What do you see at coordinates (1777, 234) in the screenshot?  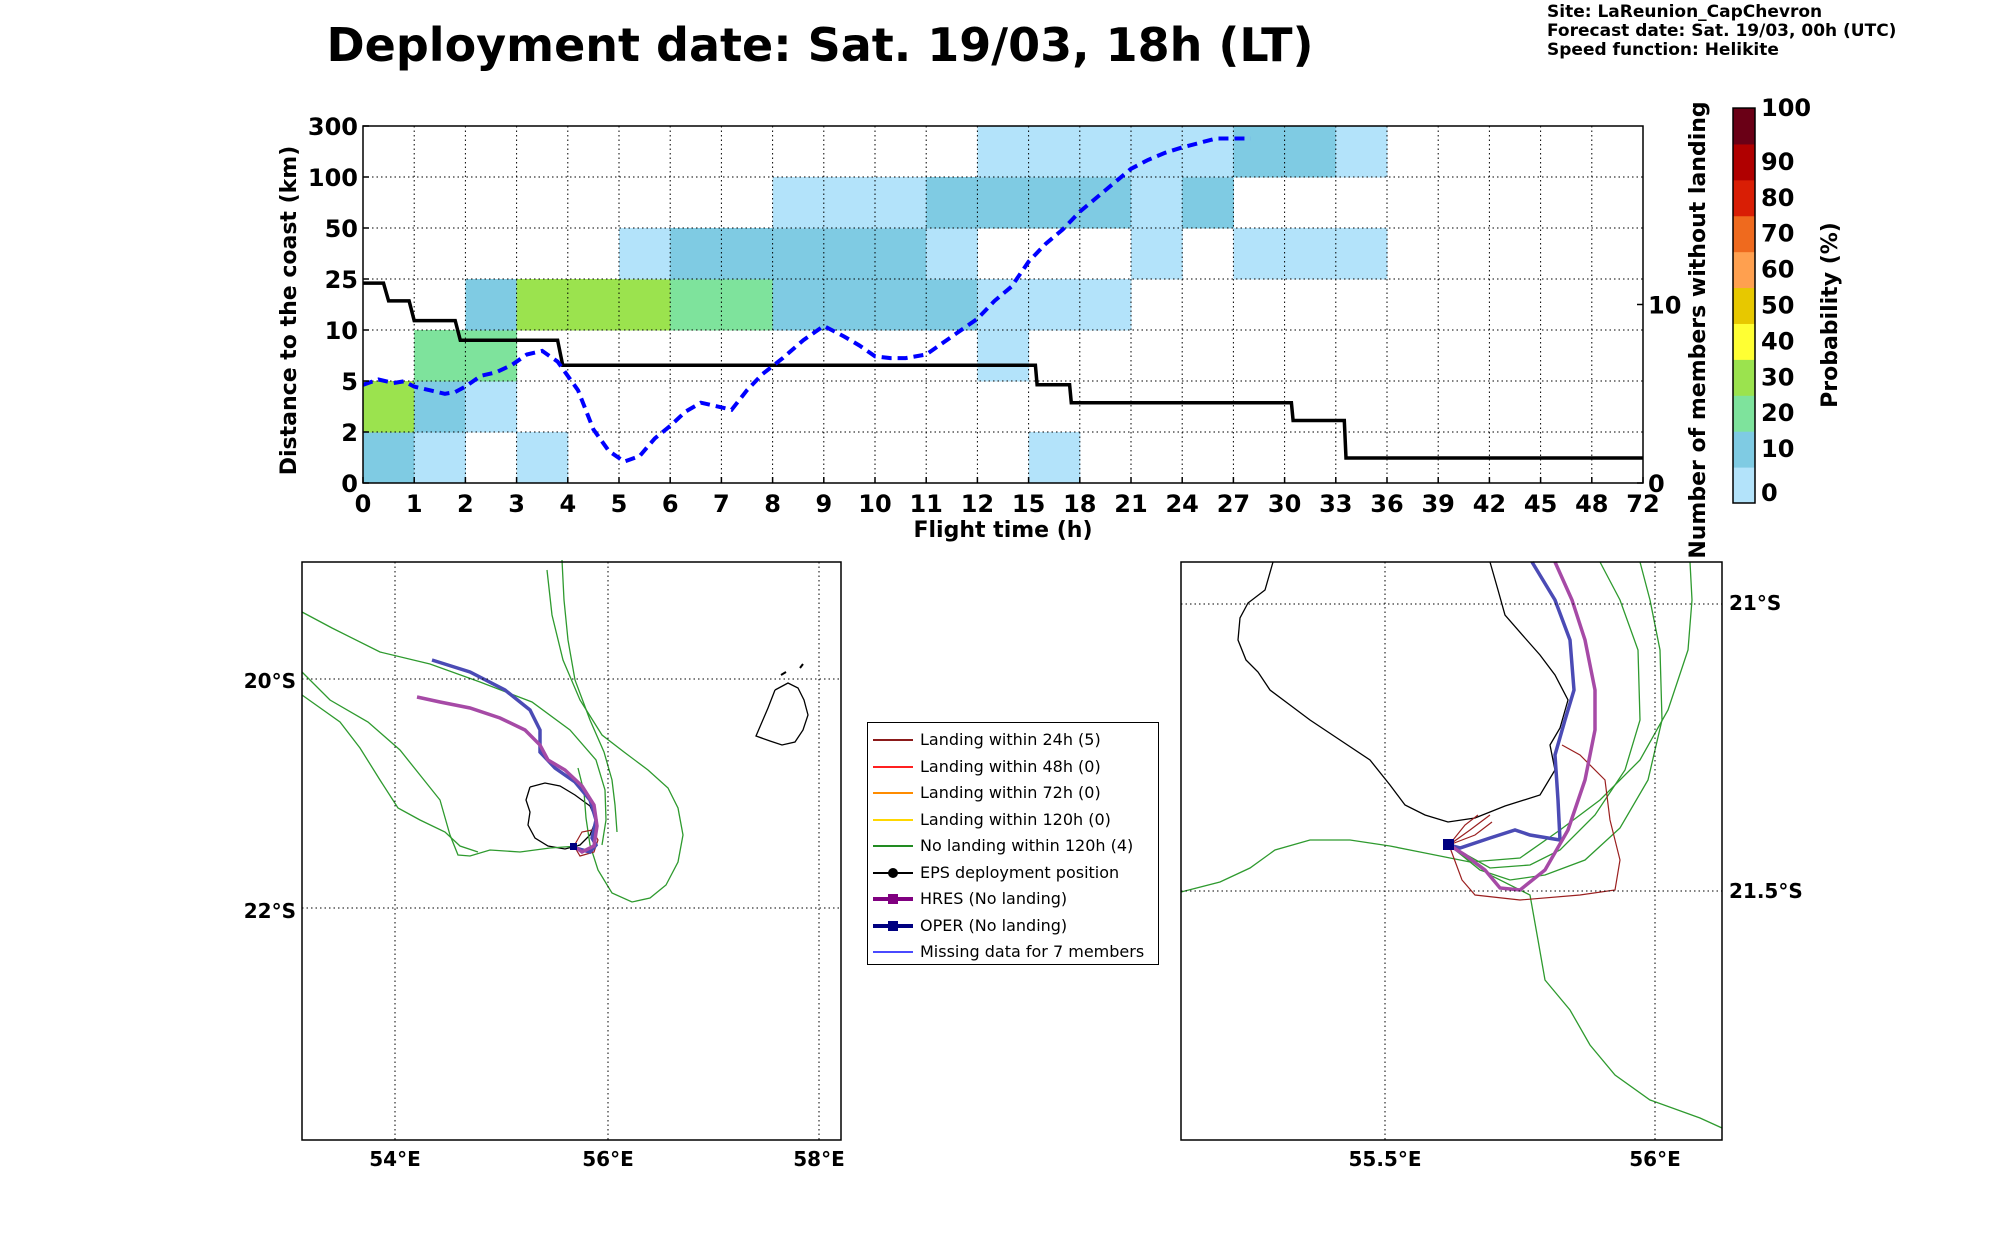 I see `colorbar-tick-label: 70` at bounding box center [1777, 234].